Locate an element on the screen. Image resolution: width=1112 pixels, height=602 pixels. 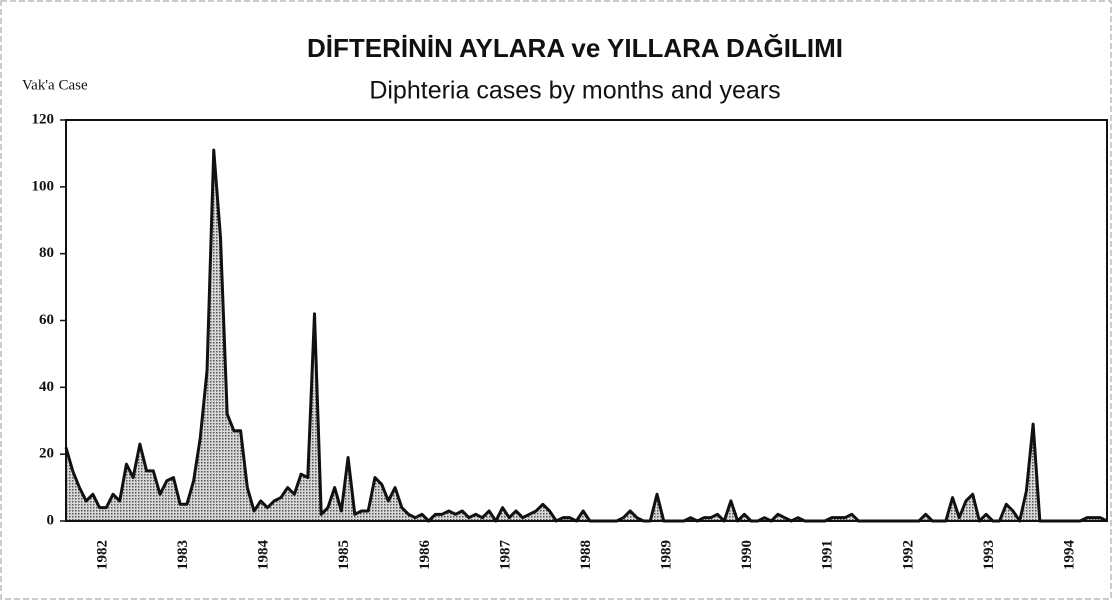
x-tick-label: 1991 is located at coordinates (828, 555).